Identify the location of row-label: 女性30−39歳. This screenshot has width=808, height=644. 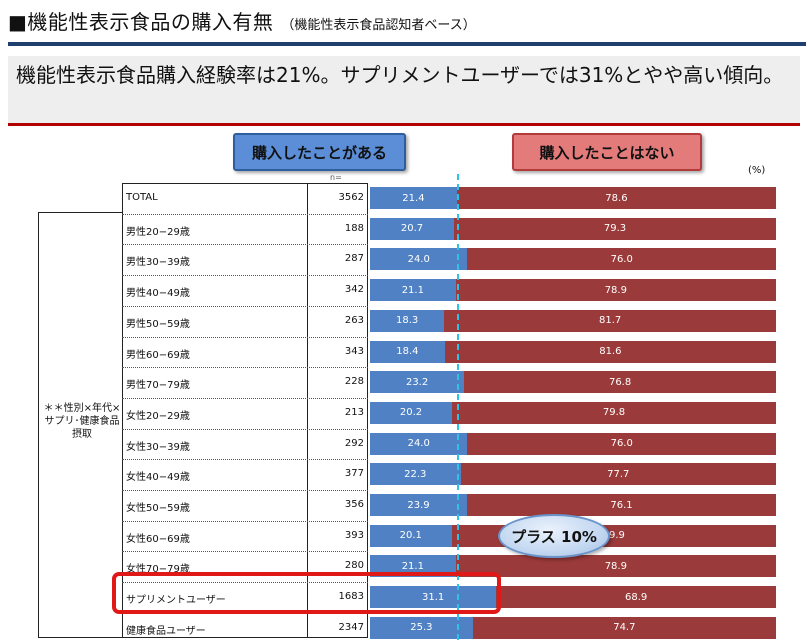
(158, 447).